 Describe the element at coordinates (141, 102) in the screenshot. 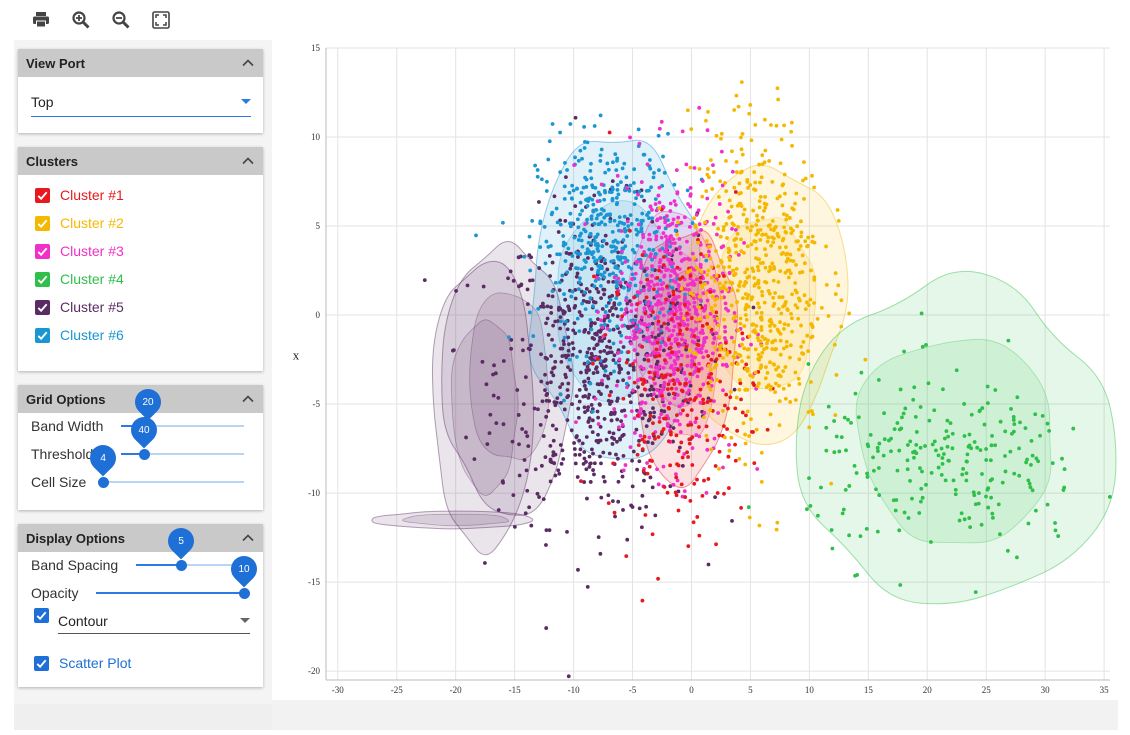

I see `viewport-select: Top` at that location.